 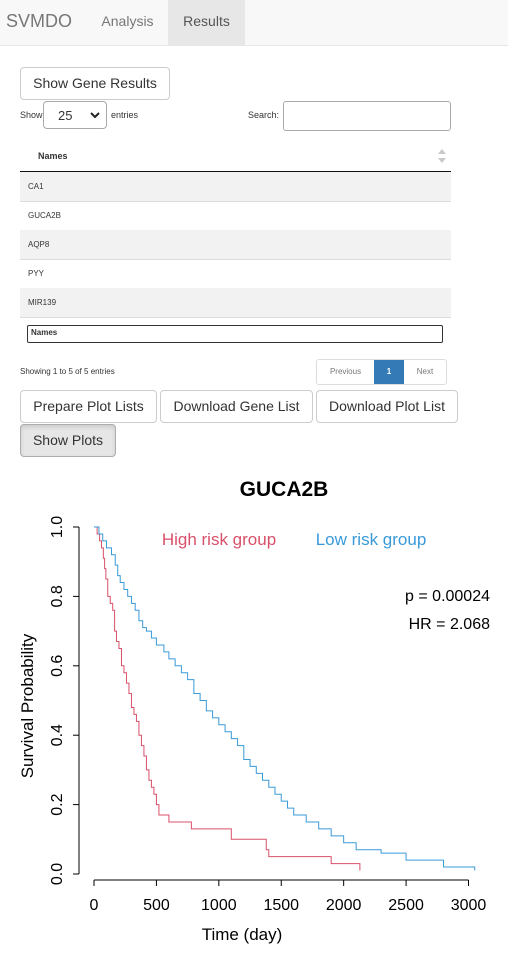 I want to click on show-plots-button: Show Plots, so click(x=68, y=440).